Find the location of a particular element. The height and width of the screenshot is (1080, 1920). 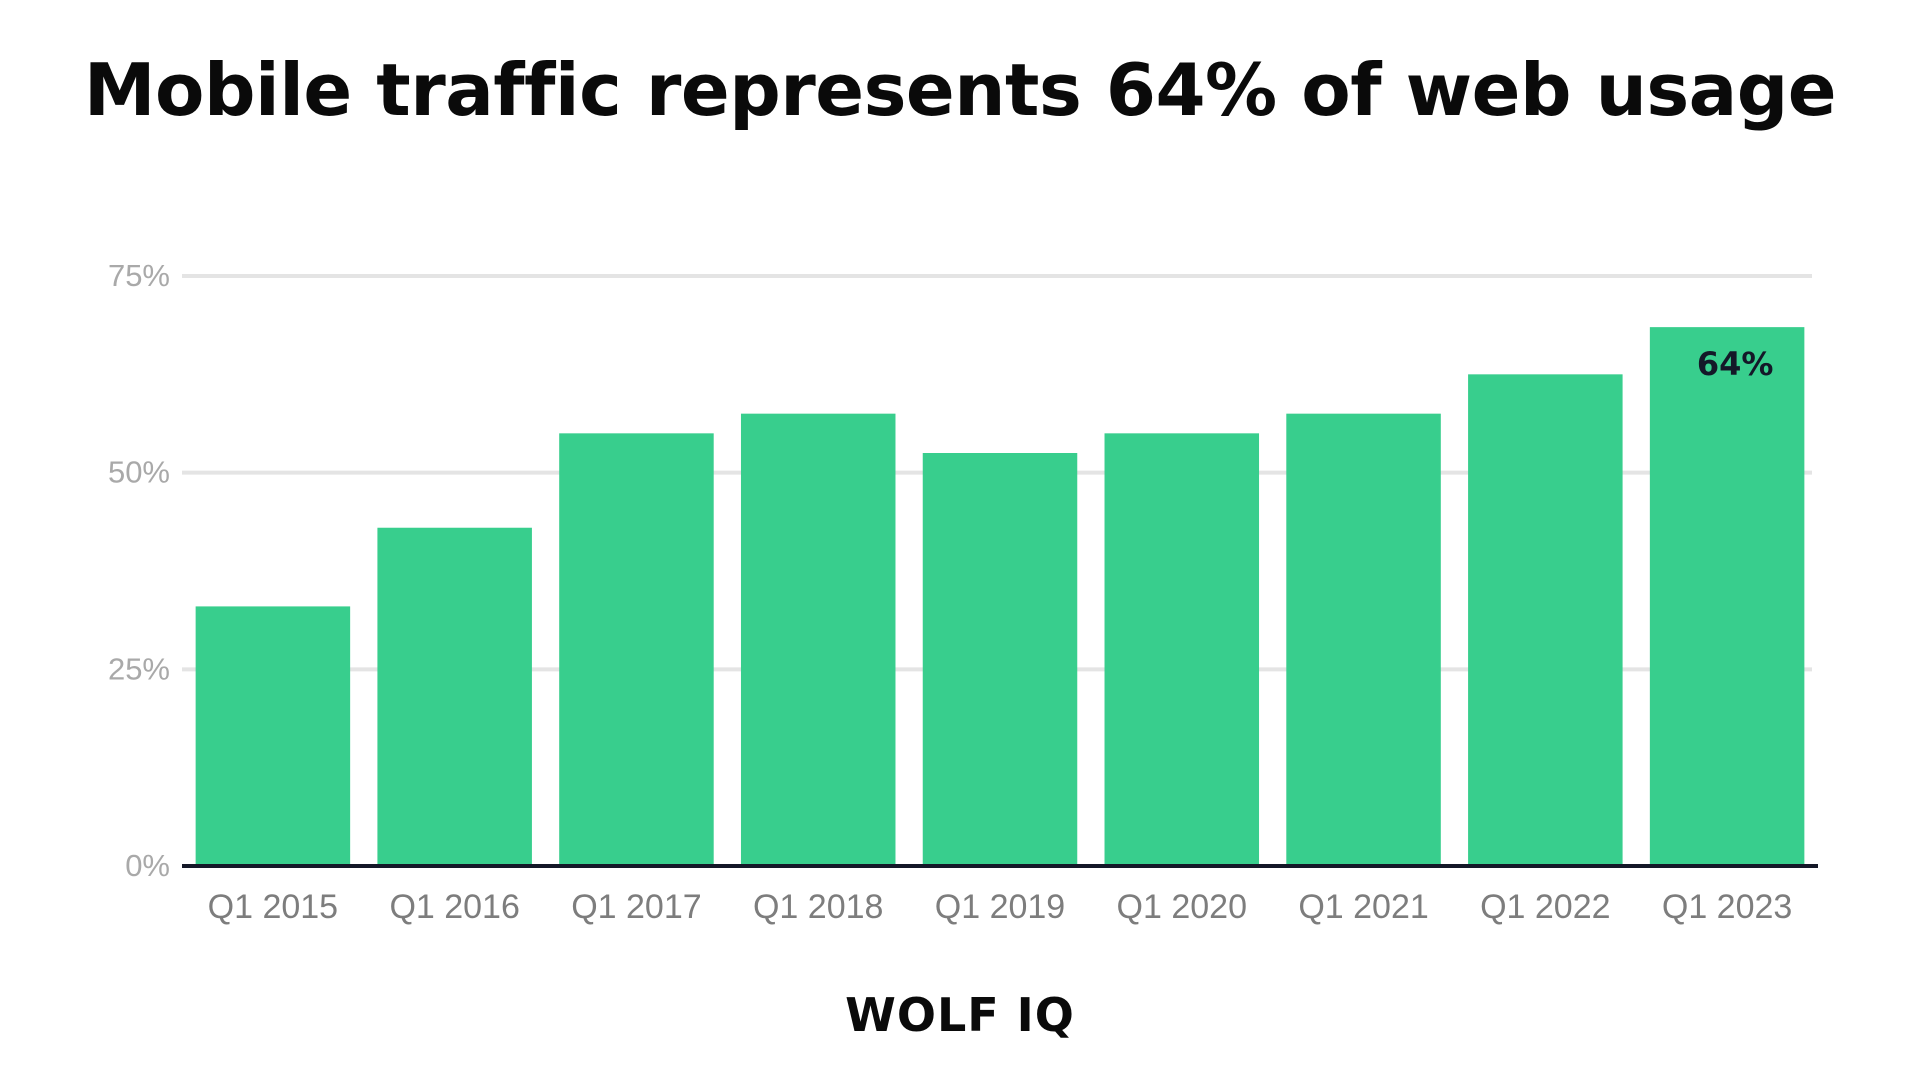

x-tick-label: Q1 2023 is located at coordinates (1727, 907).